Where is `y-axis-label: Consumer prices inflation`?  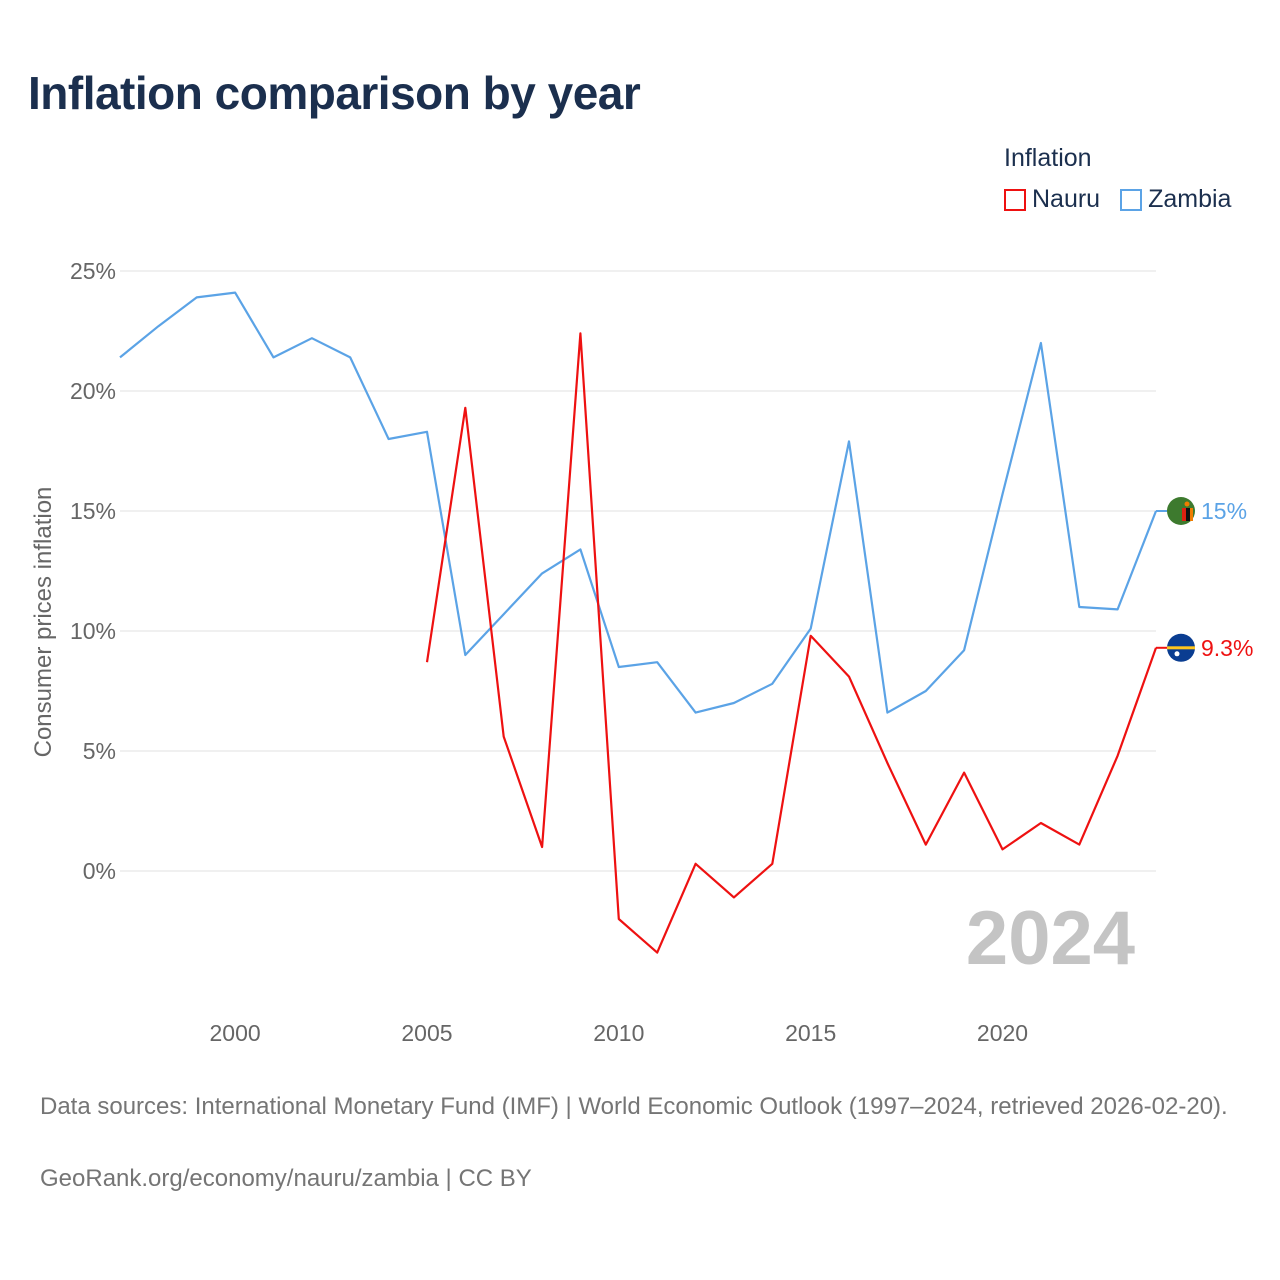 y-axis-label: Consumer prices inflation is located at coordinates (43, 622).